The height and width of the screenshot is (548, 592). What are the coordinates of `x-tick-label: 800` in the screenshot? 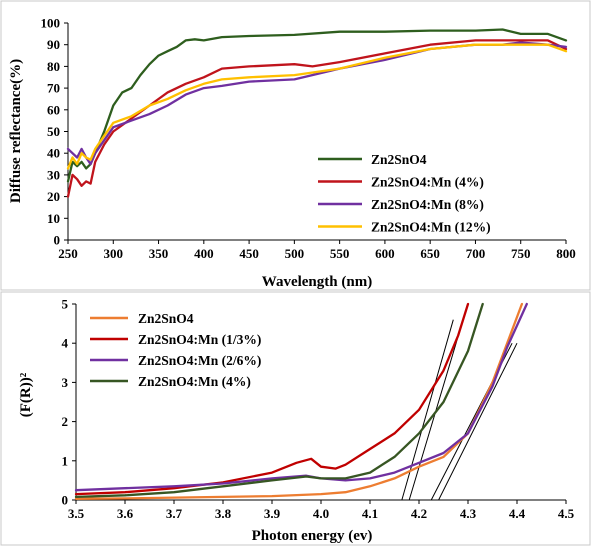 It's located at (566, 253).